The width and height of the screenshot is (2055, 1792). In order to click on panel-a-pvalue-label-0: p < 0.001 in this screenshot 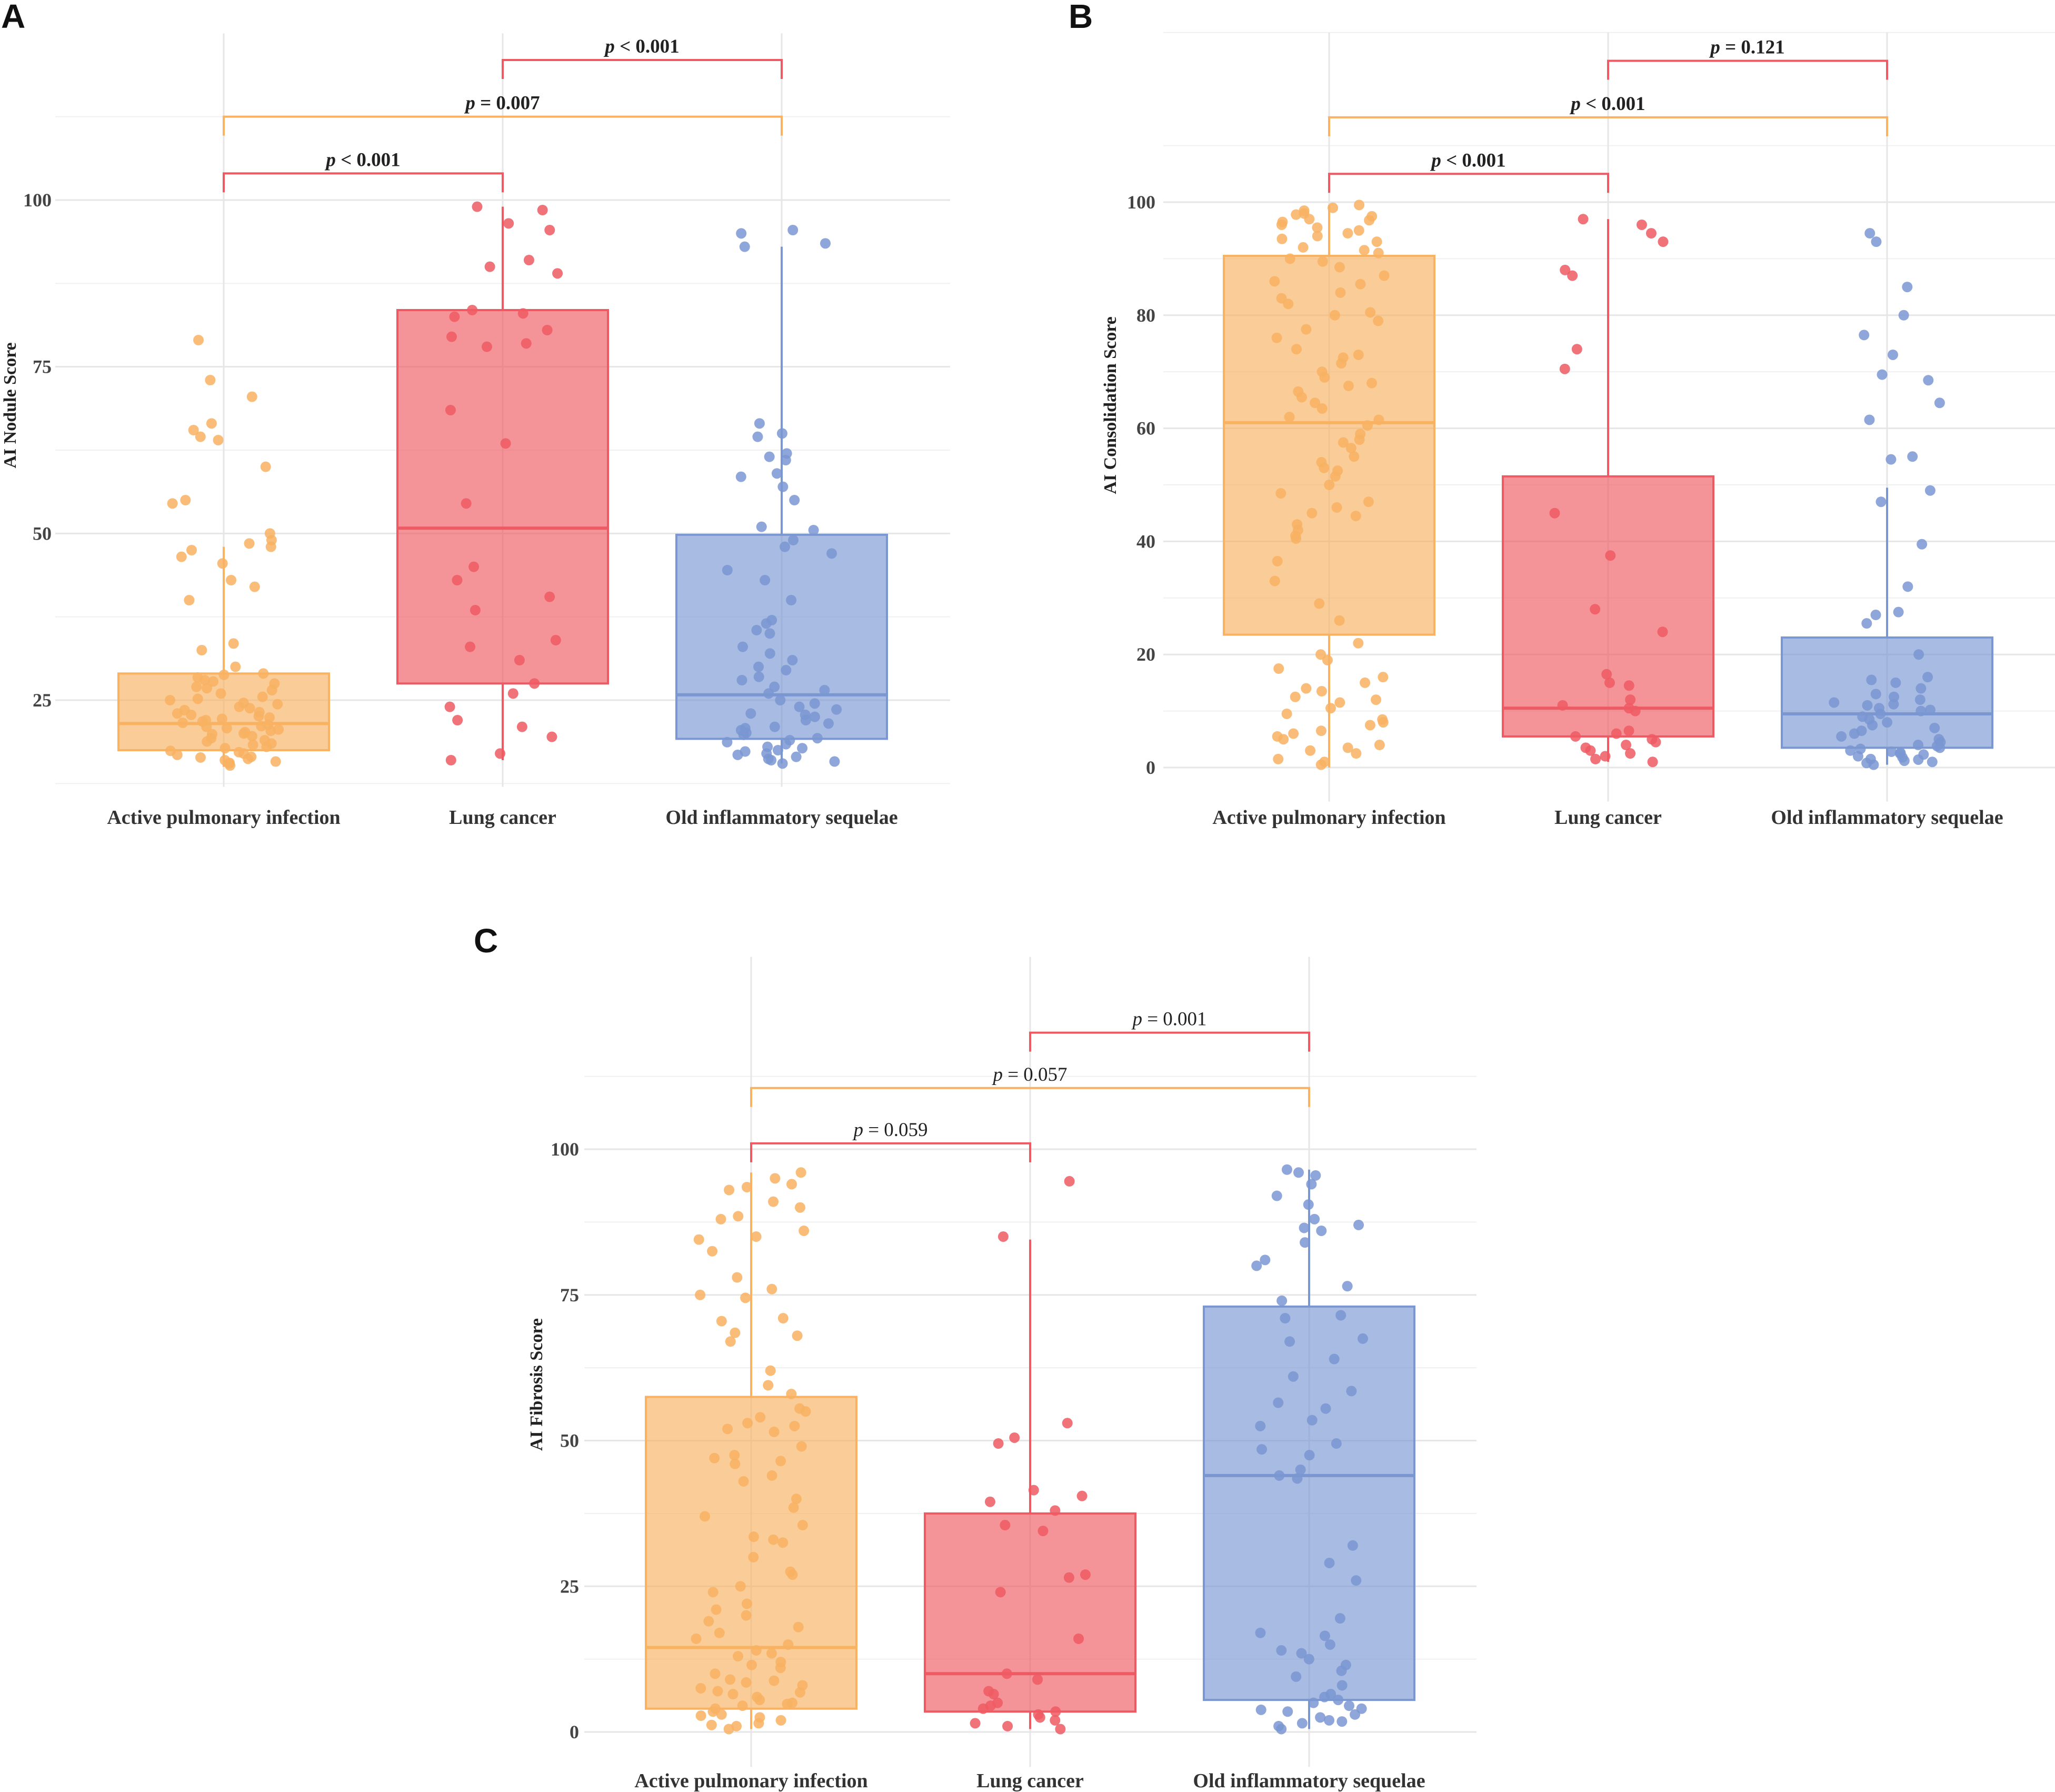, I will do `click(362, 160)`.